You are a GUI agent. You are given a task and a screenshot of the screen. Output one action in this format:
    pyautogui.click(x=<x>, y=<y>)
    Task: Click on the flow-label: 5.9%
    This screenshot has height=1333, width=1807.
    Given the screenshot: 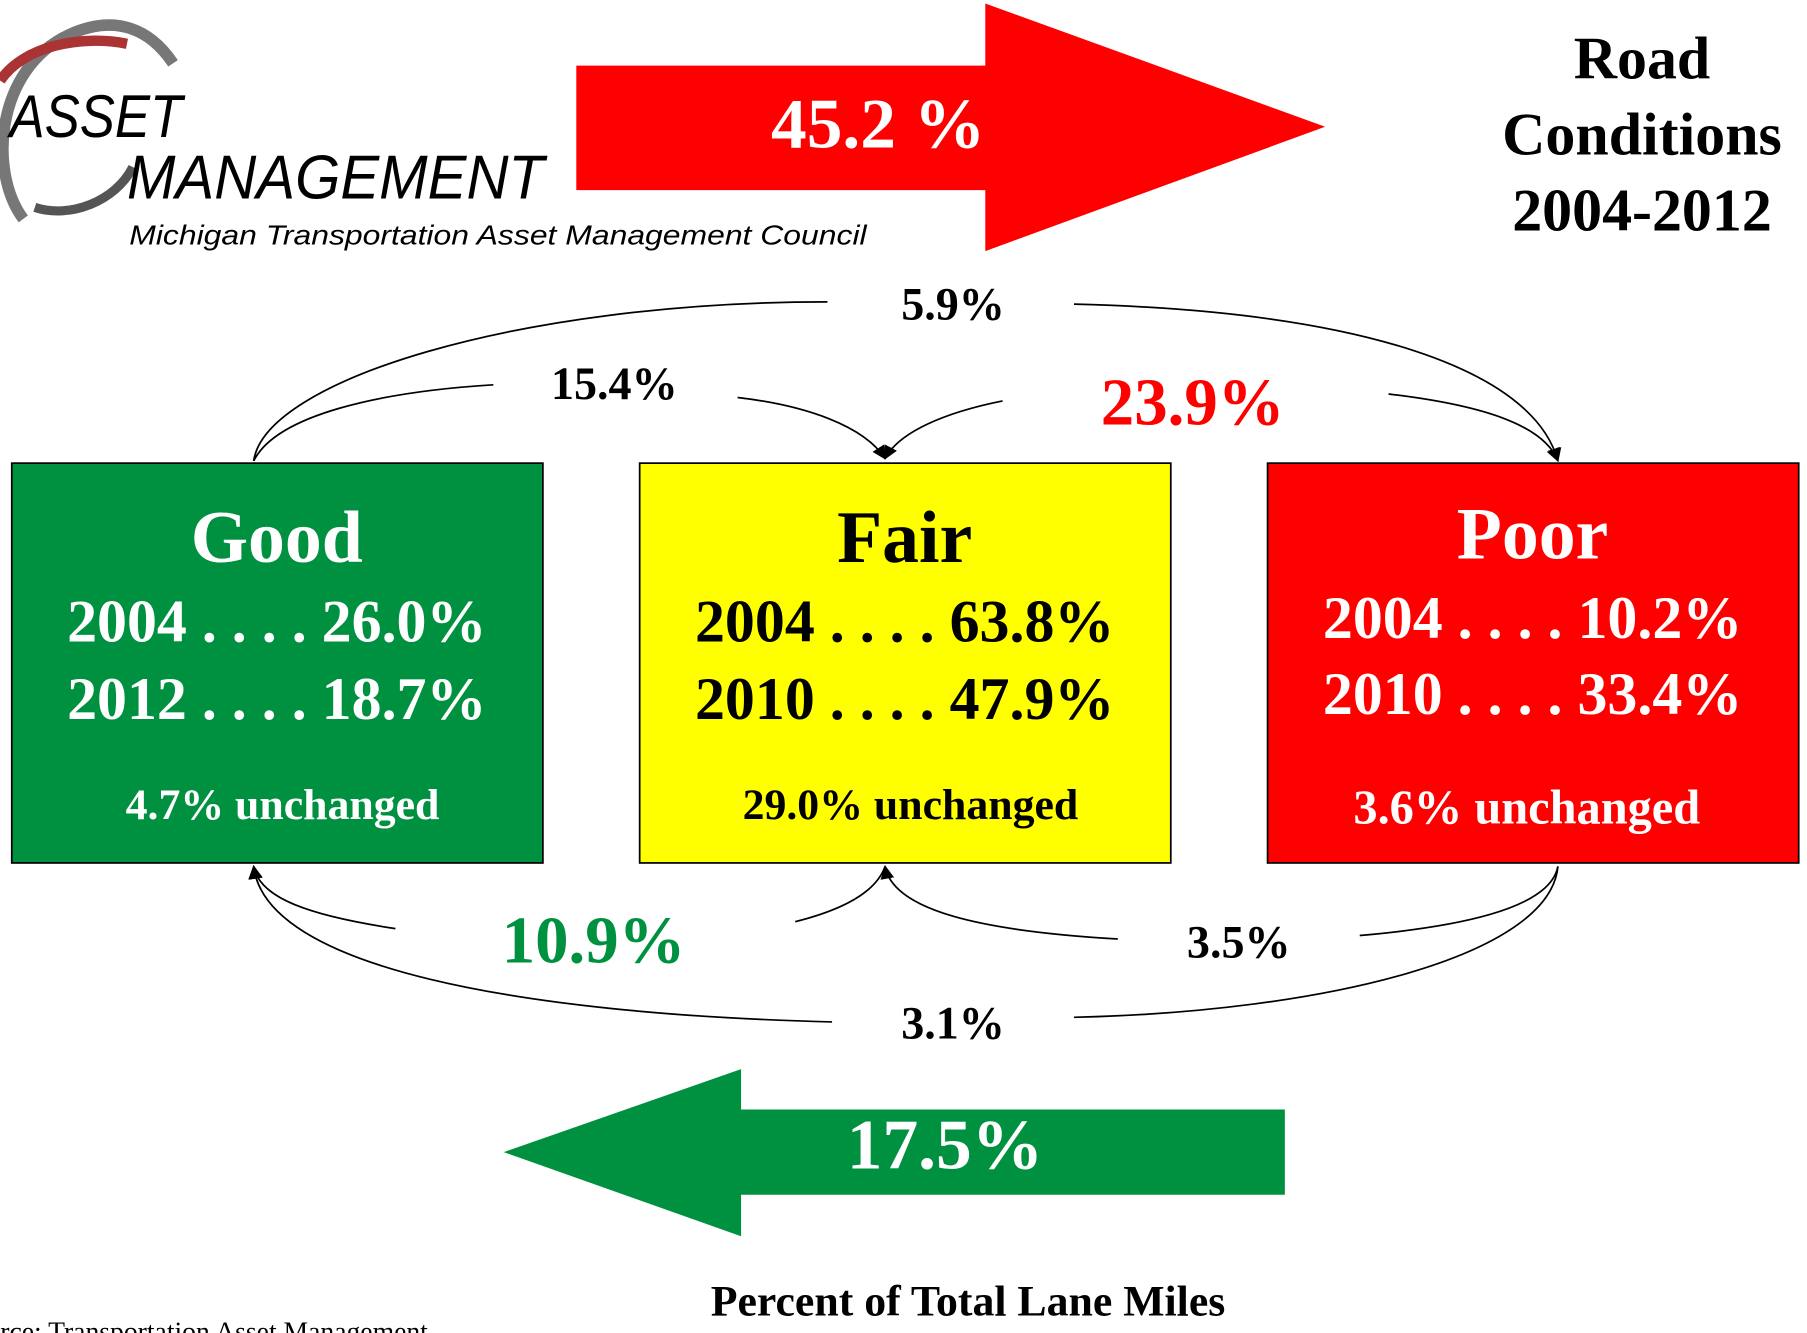 What is the action you would take?
    pyautogui.click(x=953, y=303)
    